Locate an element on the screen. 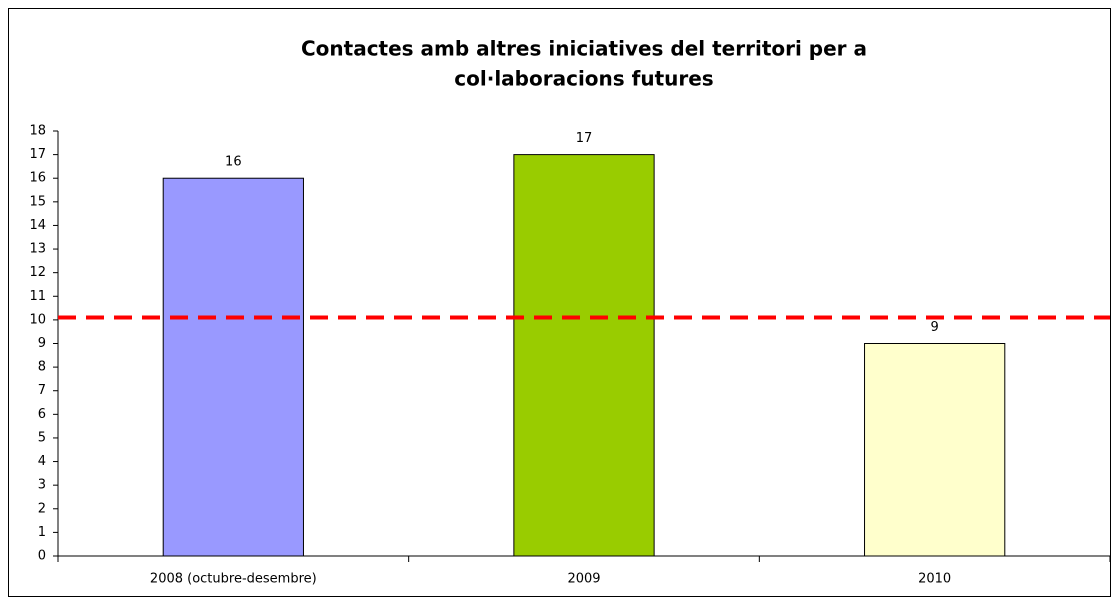  y-tick-label: 17 is located at coordinates (37, 154).